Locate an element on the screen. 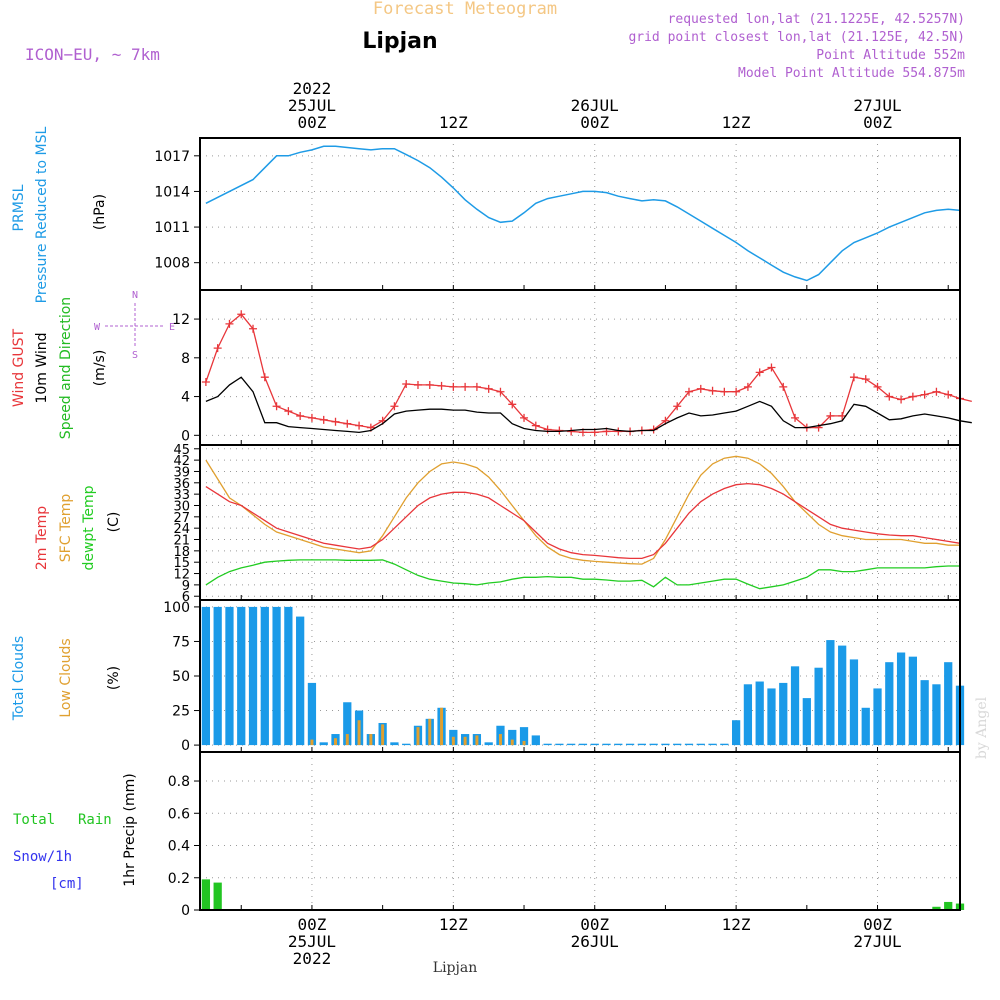 The height and width of the screenshot is (1000, 1000). top-time-label: 27JUL is located at coordinates (877, 105).